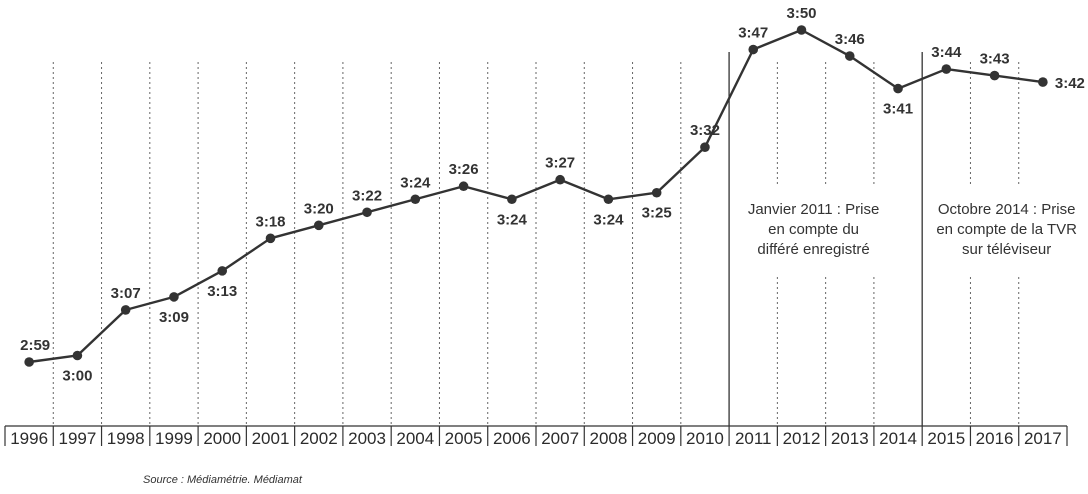  Describe the element at coordinates (126, 293) in the screenshot. I see `data-label: 3:07` at that location.